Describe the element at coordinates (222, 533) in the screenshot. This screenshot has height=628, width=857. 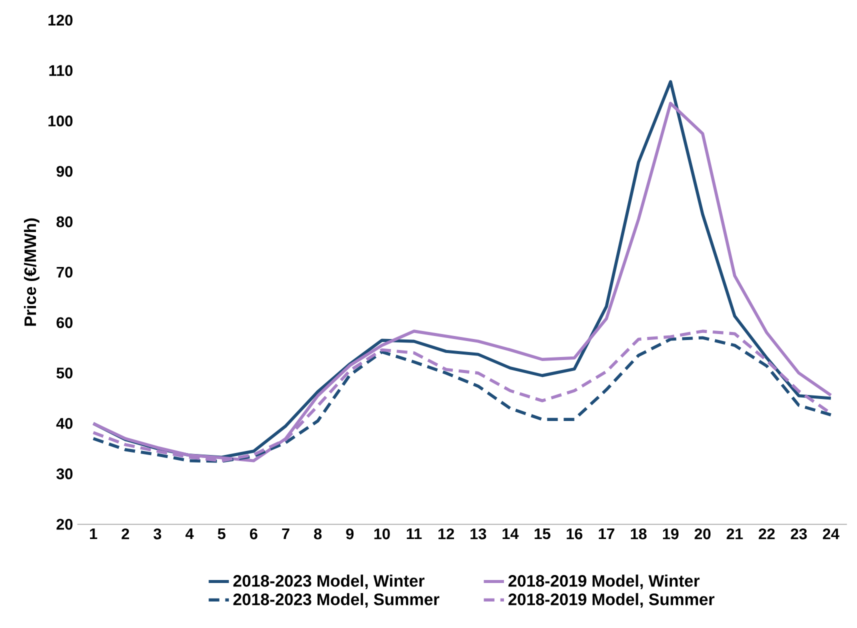
I see `x-tick-label: 5` at that location.